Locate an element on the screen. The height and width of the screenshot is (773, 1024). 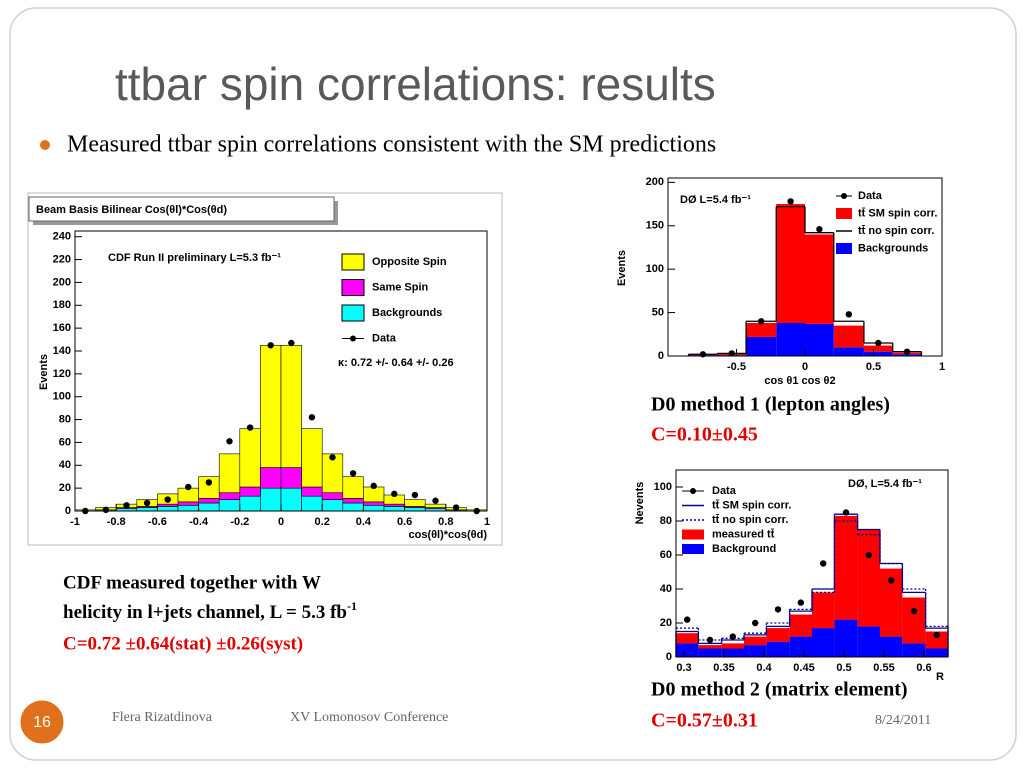
footer-conference: XV Lomonosov Conference is located at coordinates (369, 717).